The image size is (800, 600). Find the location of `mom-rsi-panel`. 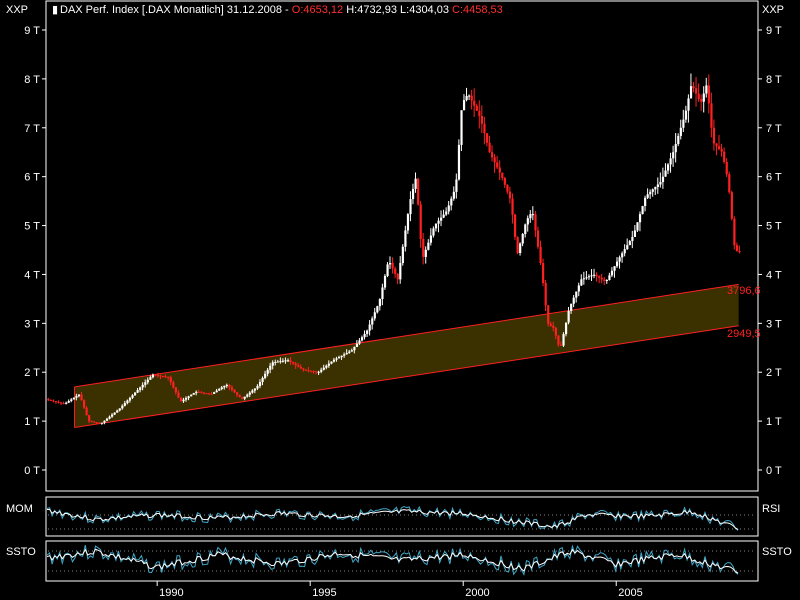

mom-rsi-panel is located at coordinates (402, 516).